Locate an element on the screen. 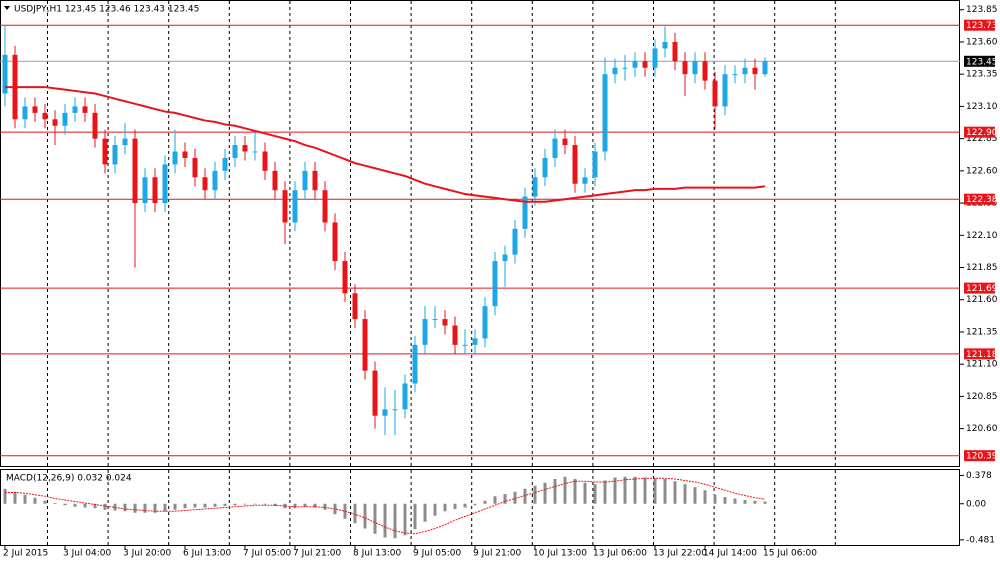  x-tick-label: 13 Jul 06:00 is located at coordinates (620, 554).